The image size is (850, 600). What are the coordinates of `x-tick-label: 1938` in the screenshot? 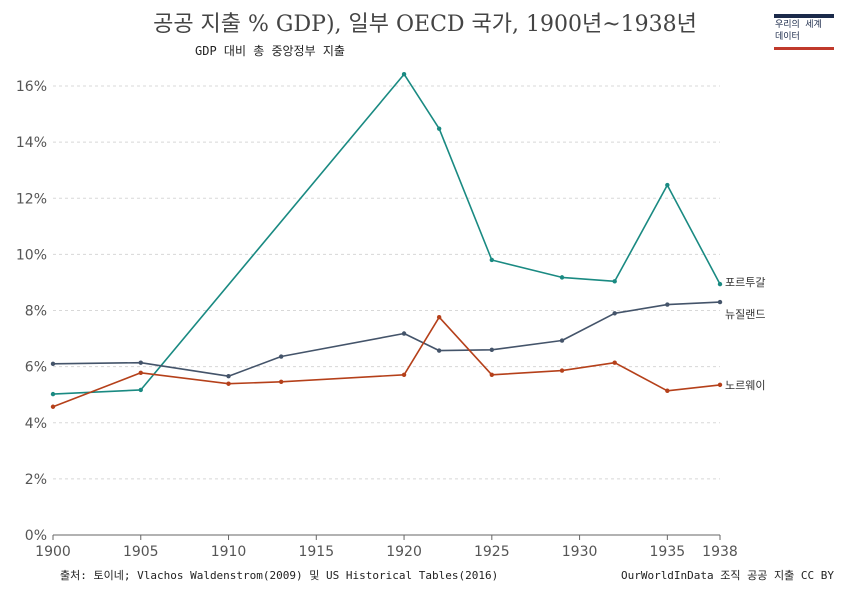 It's located at (720, 552).